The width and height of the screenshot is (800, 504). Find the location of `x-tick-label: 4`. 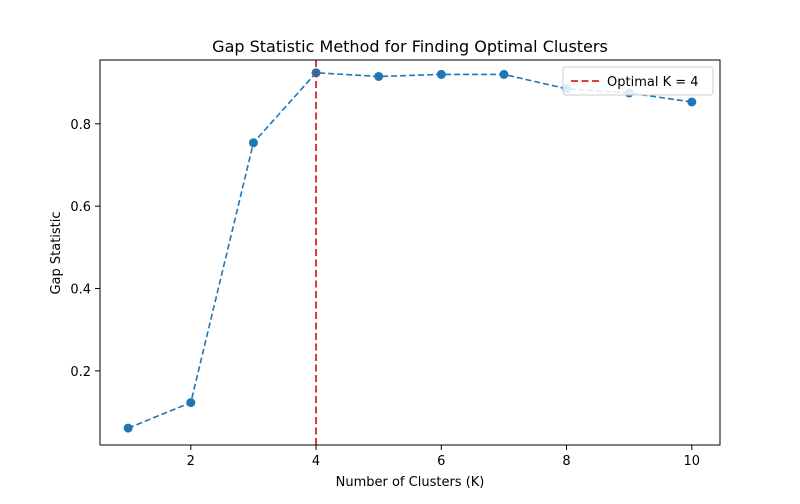

x-tick-label: 4 is located at coordinates (316, 461).